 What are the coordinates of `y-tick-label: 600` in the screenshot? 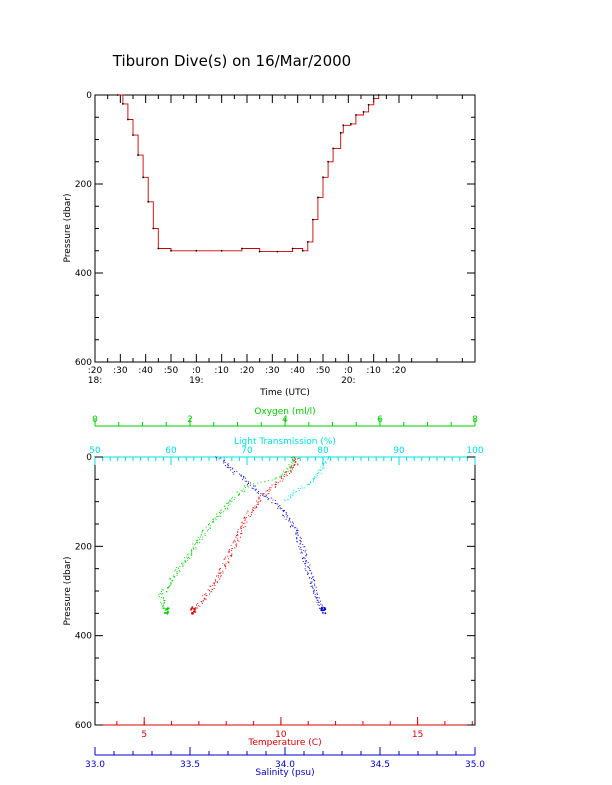 It's located at (83, 726).